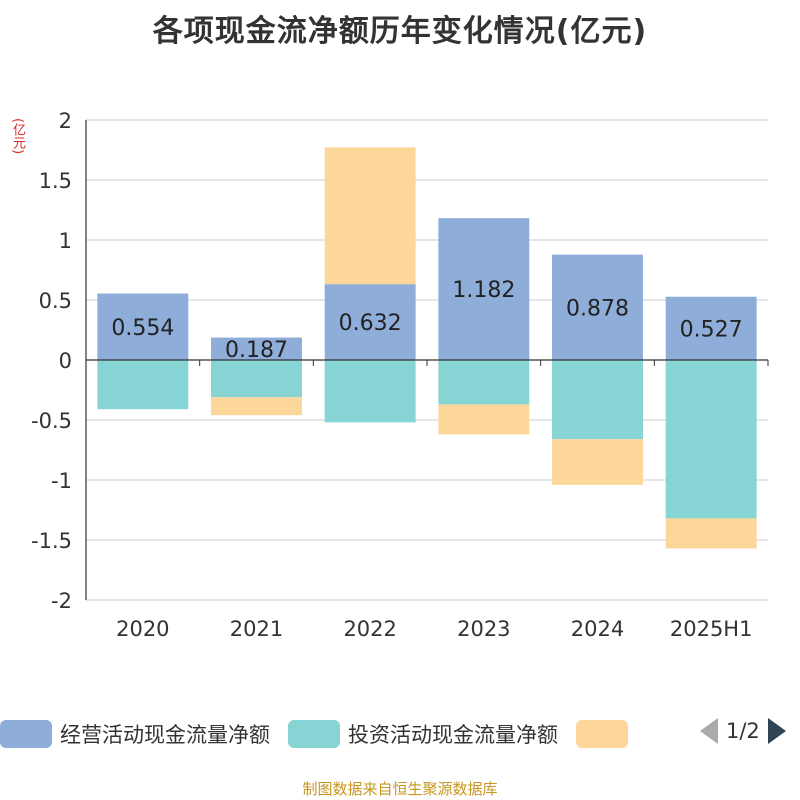 The width and height of the screenshot is (800, 800). I want to click on y-tick-label: -1.5, so click(51, 541).